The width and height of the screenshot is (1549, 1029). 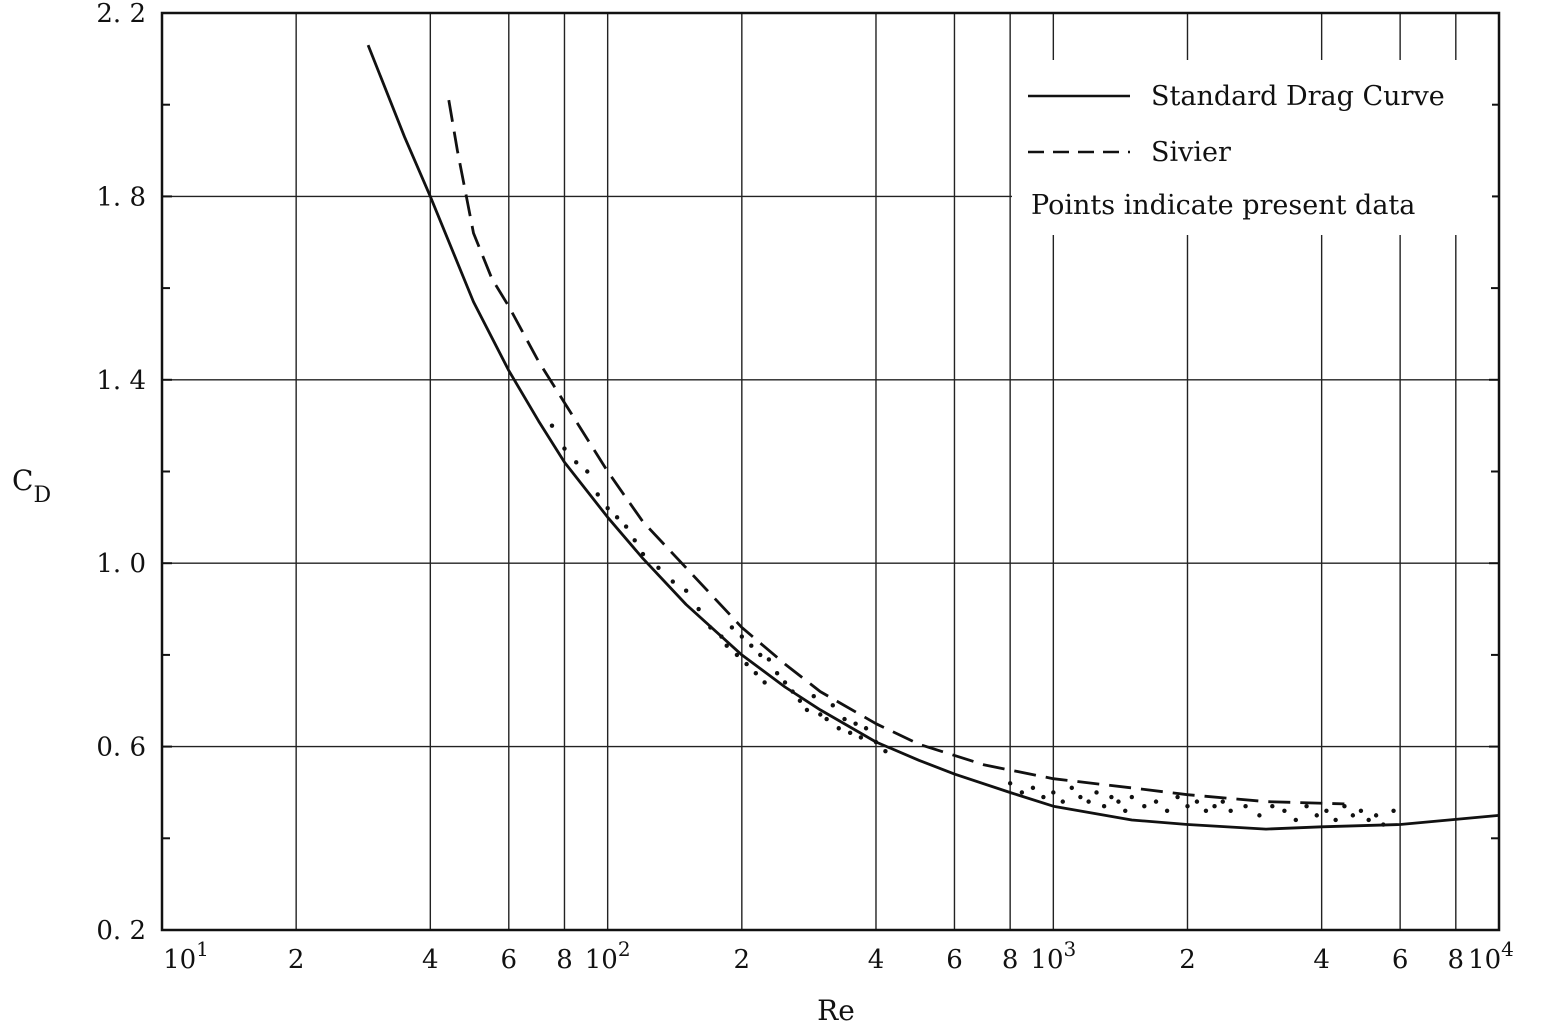 I want to click on x-tick-label-decade: 10³, so click(x=1053, y=956).